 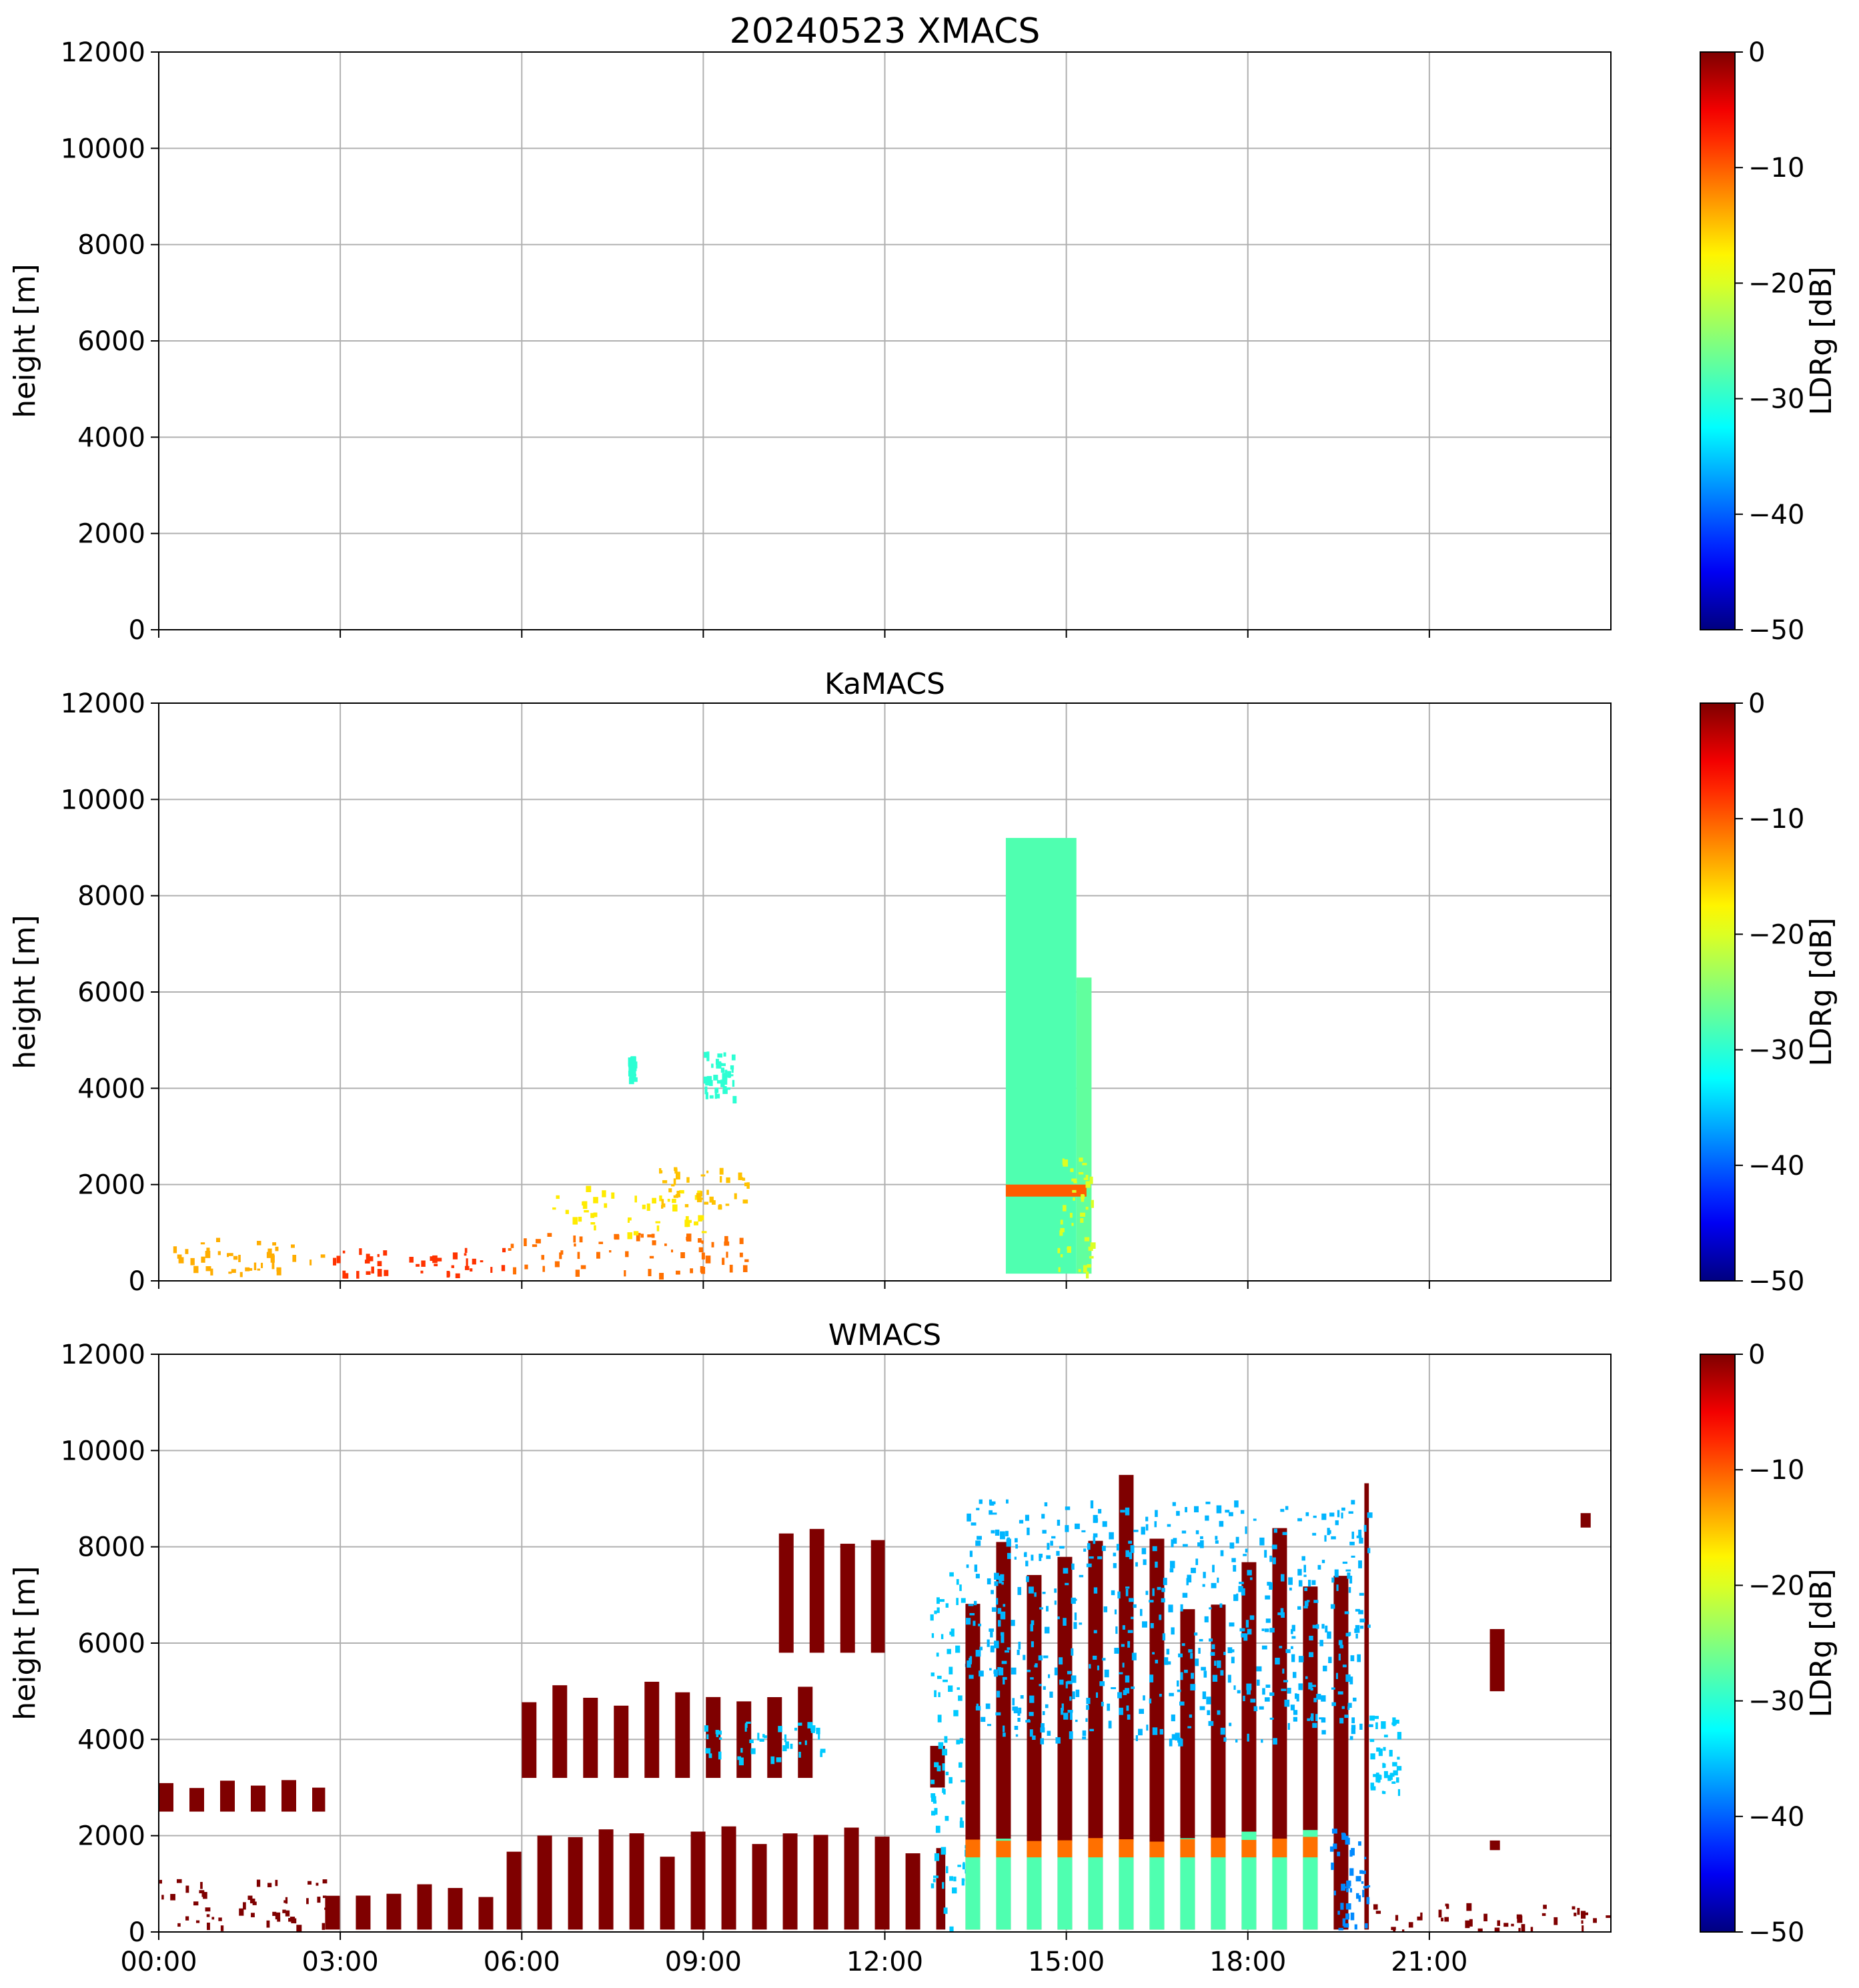 I want to click on x-tick-label: 15:00, so click(x=1066, y=1962).